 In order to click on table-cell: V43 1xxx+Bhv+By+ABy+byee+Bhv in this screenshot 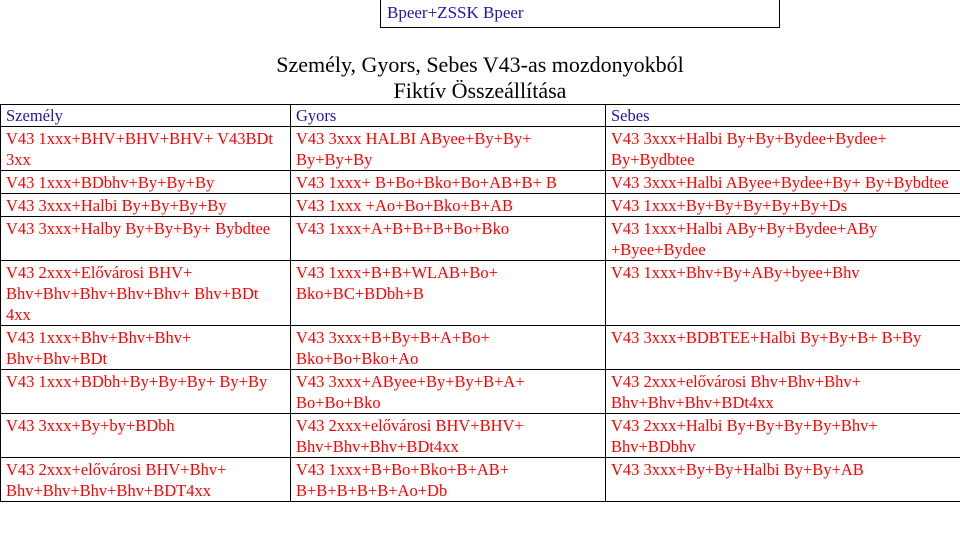, I will do `click(782, 293)`.